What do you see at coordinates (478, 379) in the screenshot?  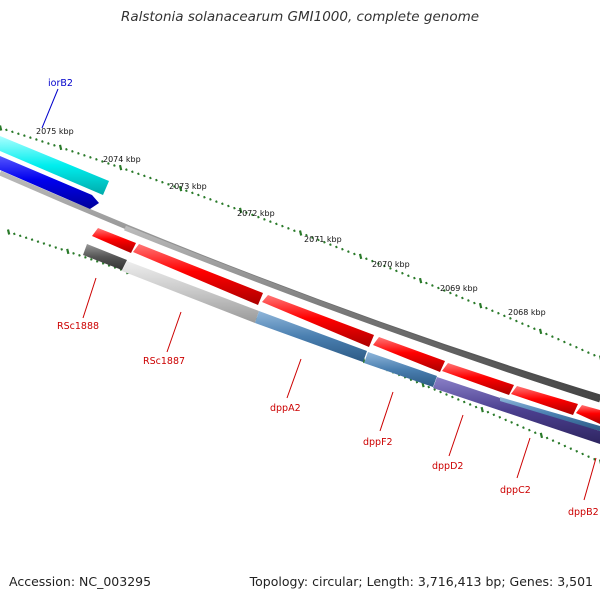 I see `gene-dppD2-arrow` at bounding box center [478, 379].